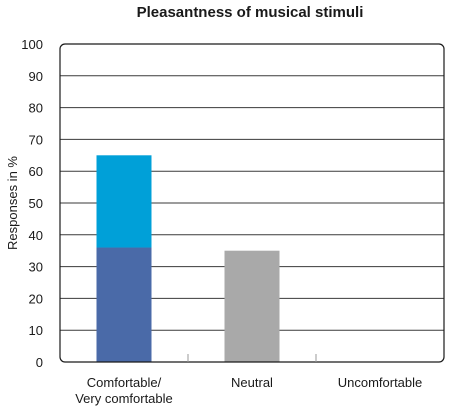 The image size is (450, 411). Describe the element at coordinates (36, 235) in the screenshot. I see `y-tick-label: 40` at that location.